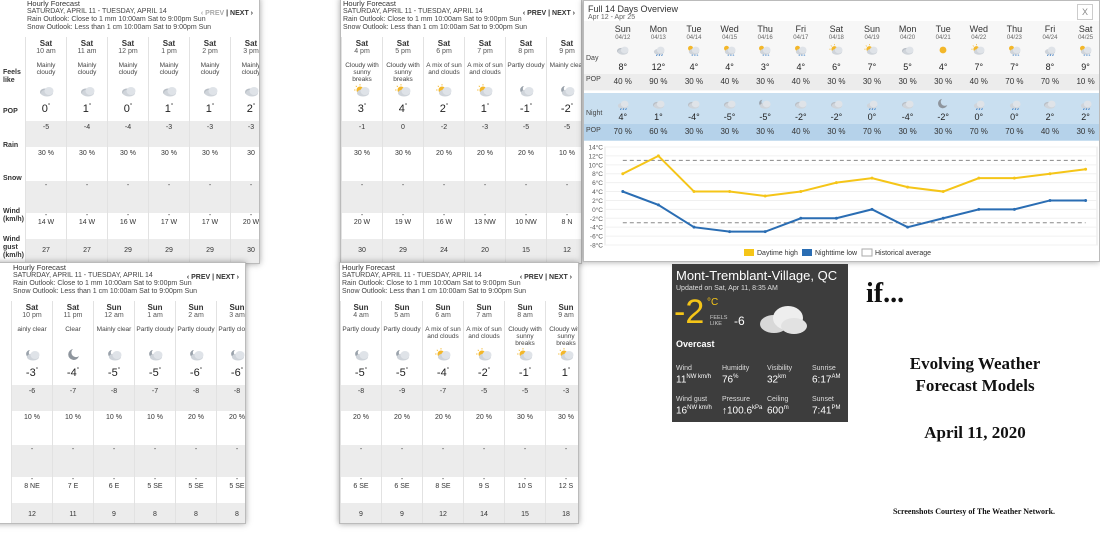 This screenshot has height=534, width=1100. What do you see at coordinates (362, 222) in the screenshot?
I see `hour-wind: 20 W` at bounding box center [362, 222].